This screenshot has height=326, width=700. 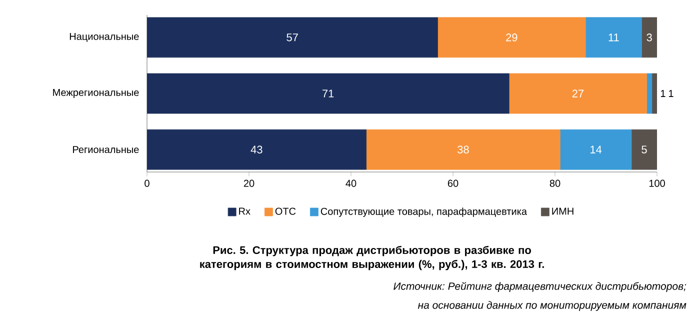 I want to click on x-tick-label: 80, so click(x=555, y=183).